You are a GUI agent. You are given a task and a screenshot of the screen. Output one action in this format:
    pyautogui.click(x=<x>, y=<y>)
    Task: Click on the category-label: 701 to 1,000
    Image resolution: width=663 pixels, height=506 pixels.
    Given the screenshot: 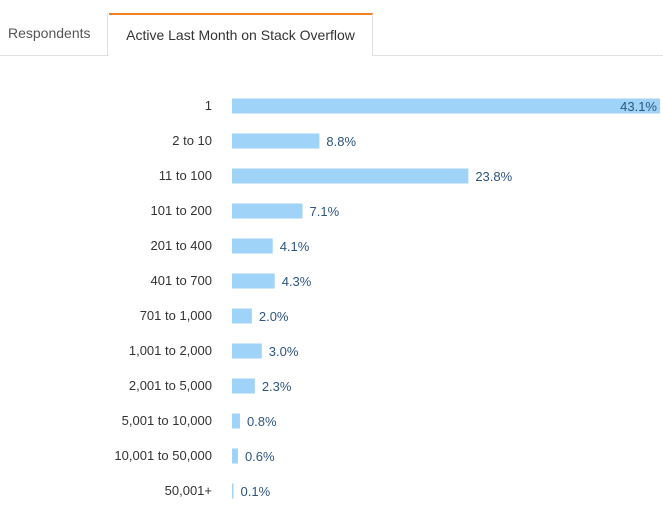 What is the action you would take?
    pyautogui.click(x=176, y=315)
    